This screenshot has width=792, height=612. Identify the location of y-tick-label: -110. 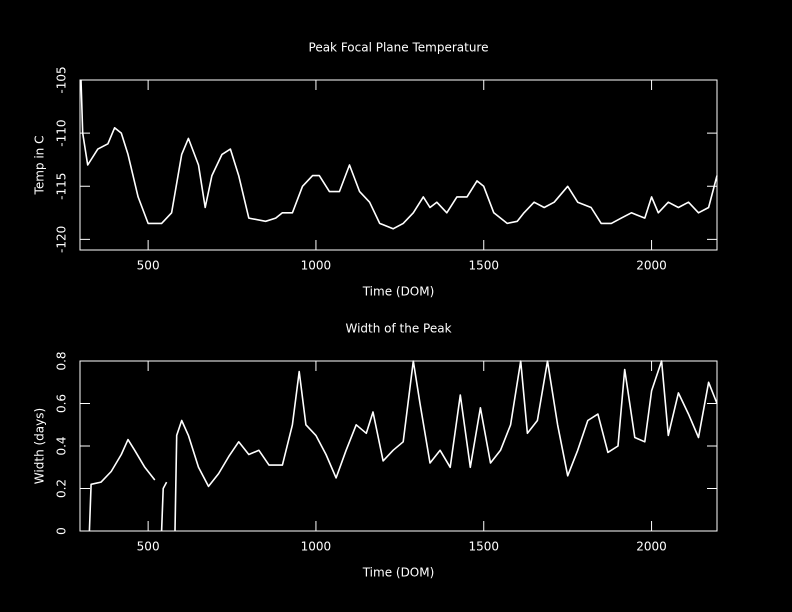
(62, 133).